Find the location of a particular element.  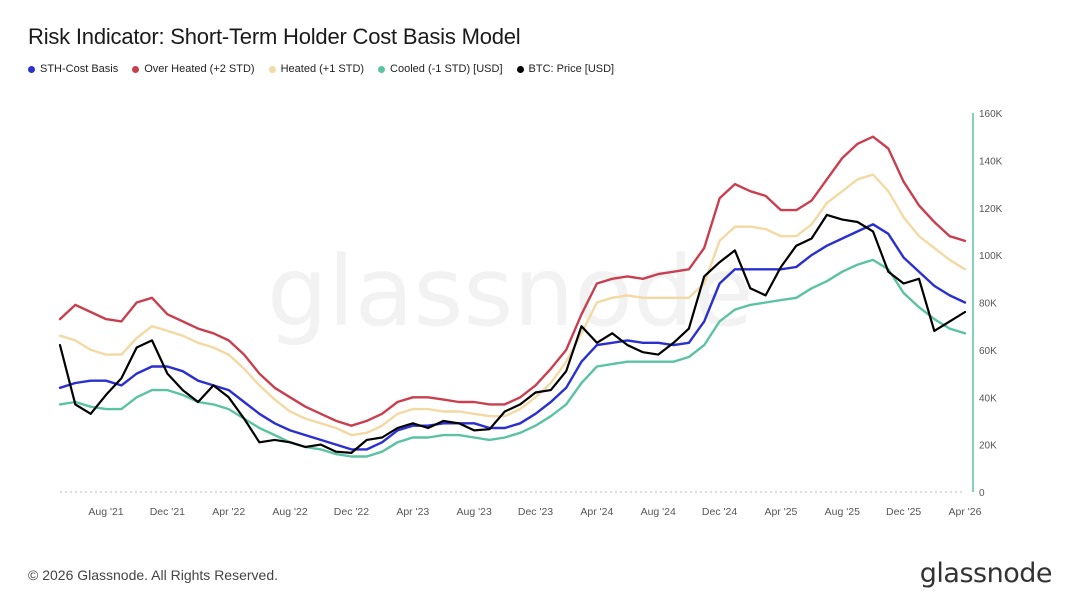

legend-item-cooled: Cooled (-1 STD) [USD] is located at coordinates (440, 69).